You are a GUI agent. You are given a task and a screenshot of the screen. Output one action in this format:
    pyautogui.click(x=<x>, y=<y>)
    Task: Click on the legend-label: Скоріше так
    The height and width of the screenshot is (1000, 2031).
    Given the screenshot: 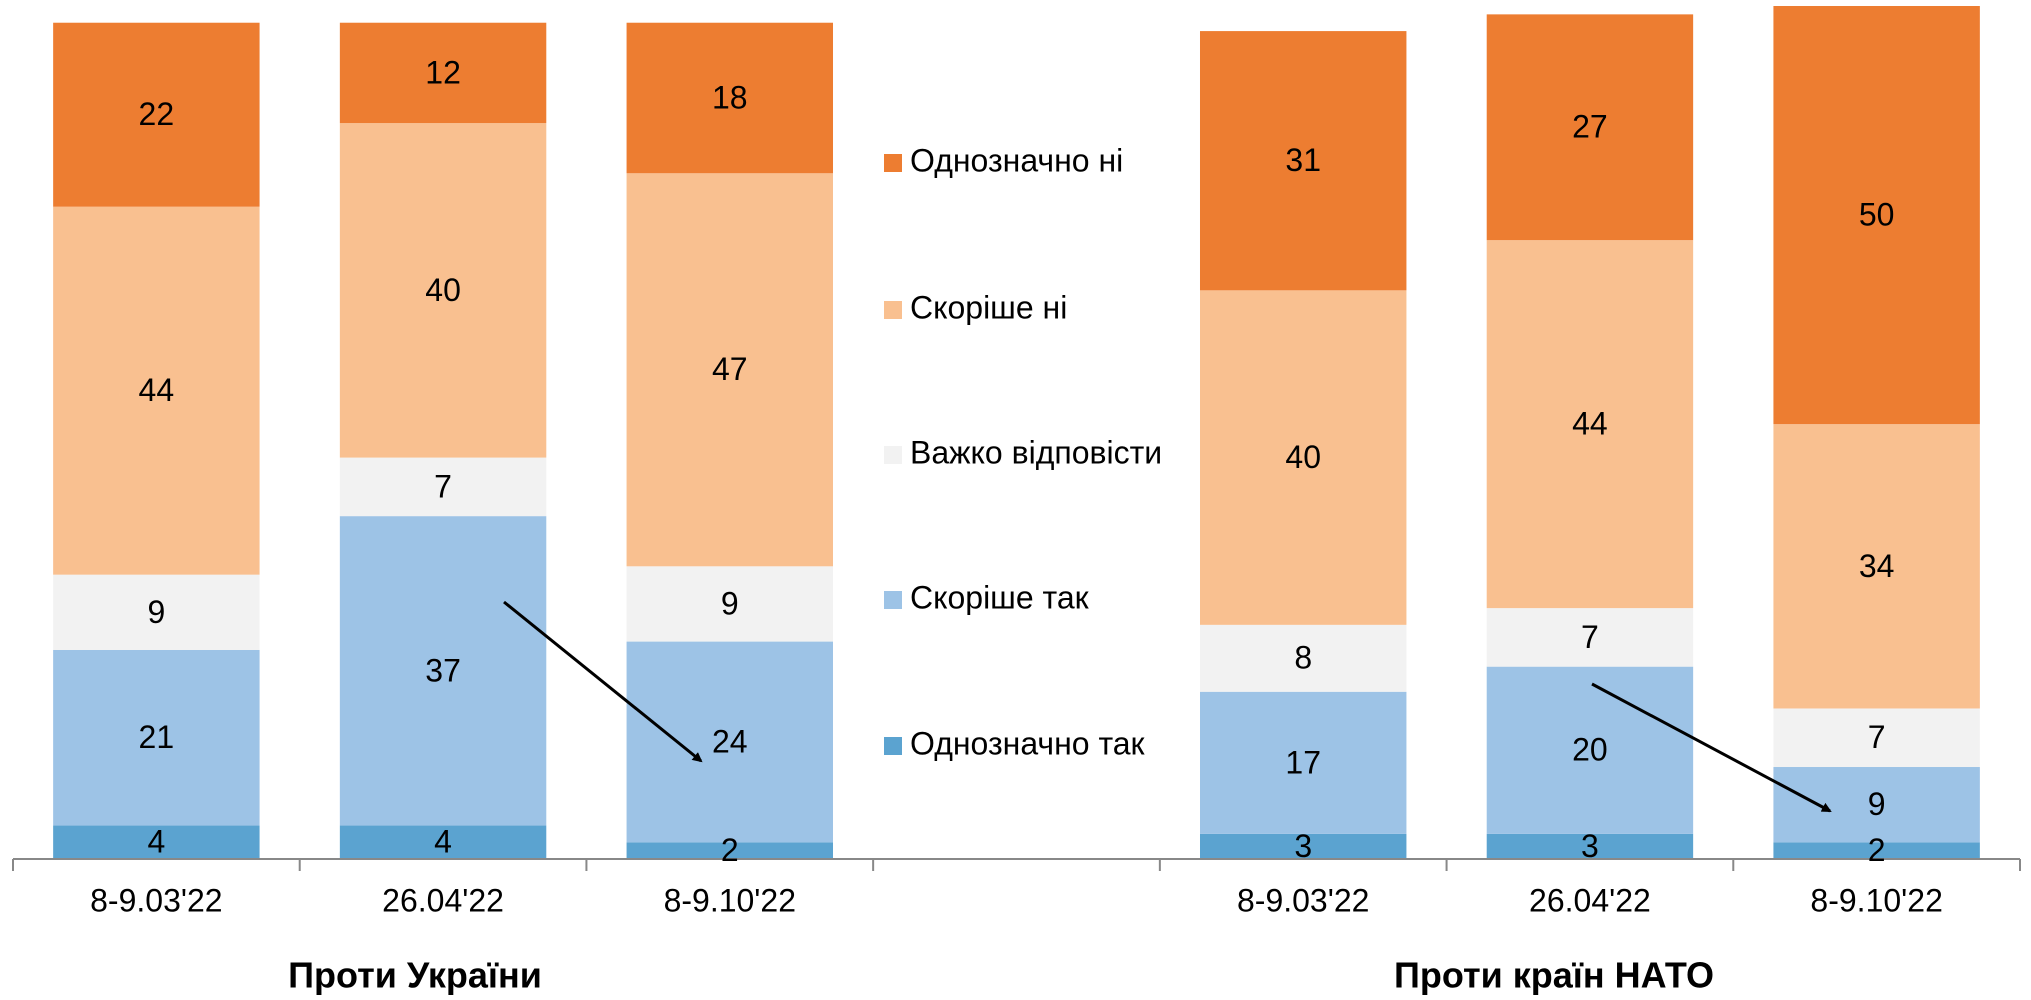 What is the action you would take?
    pyautogui.click(x=1000, y=597)
    